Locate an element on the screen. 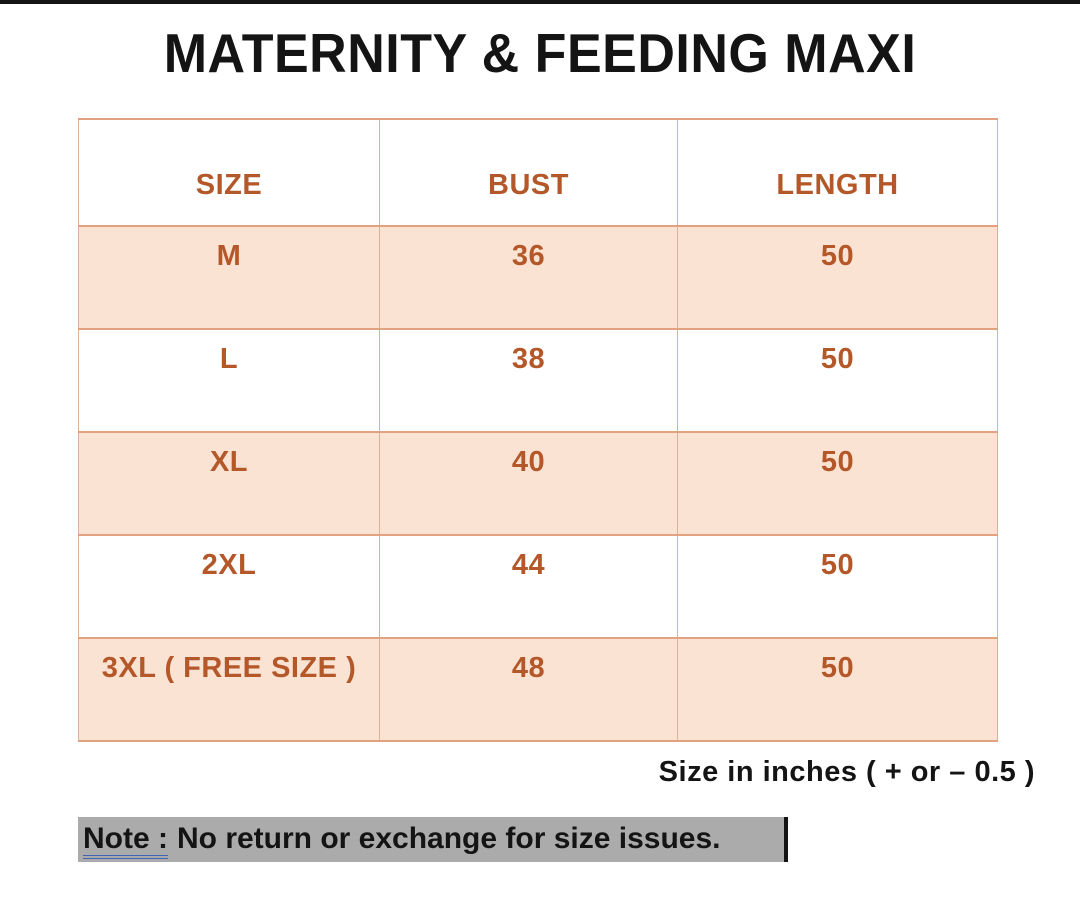 The width and height of the screenshot is (1080, 910). text-cursor is located at coordinates (786, 839).